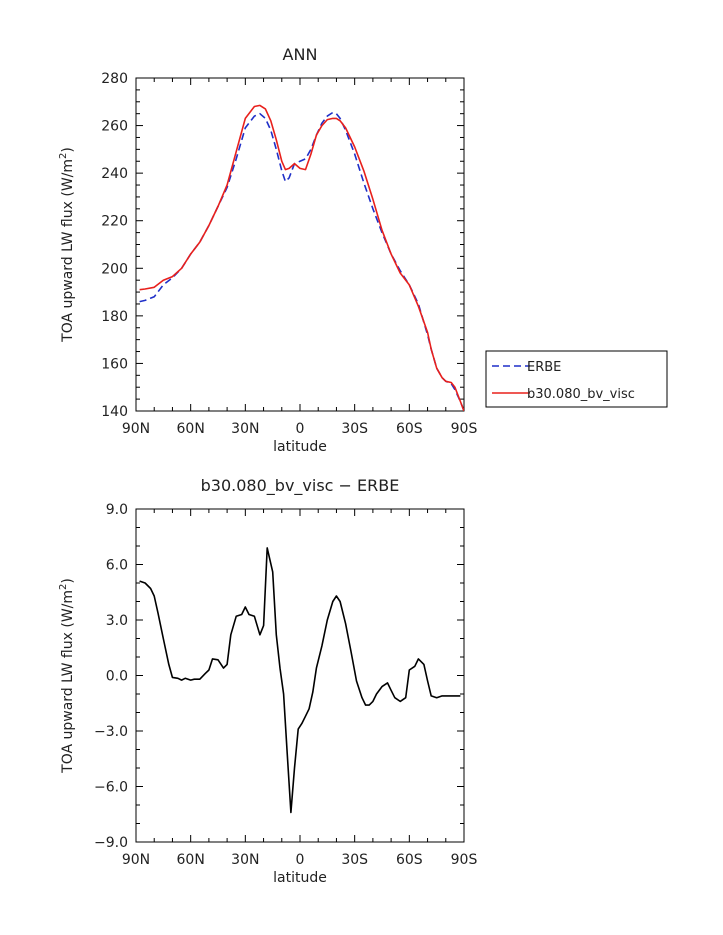 Image resolution: width=723 pixels, height=935 pixels. What do you see at coordinates (114, 317) in the screenshot?
I see `y-tick-label: 180` at bounding box center [114, 317].